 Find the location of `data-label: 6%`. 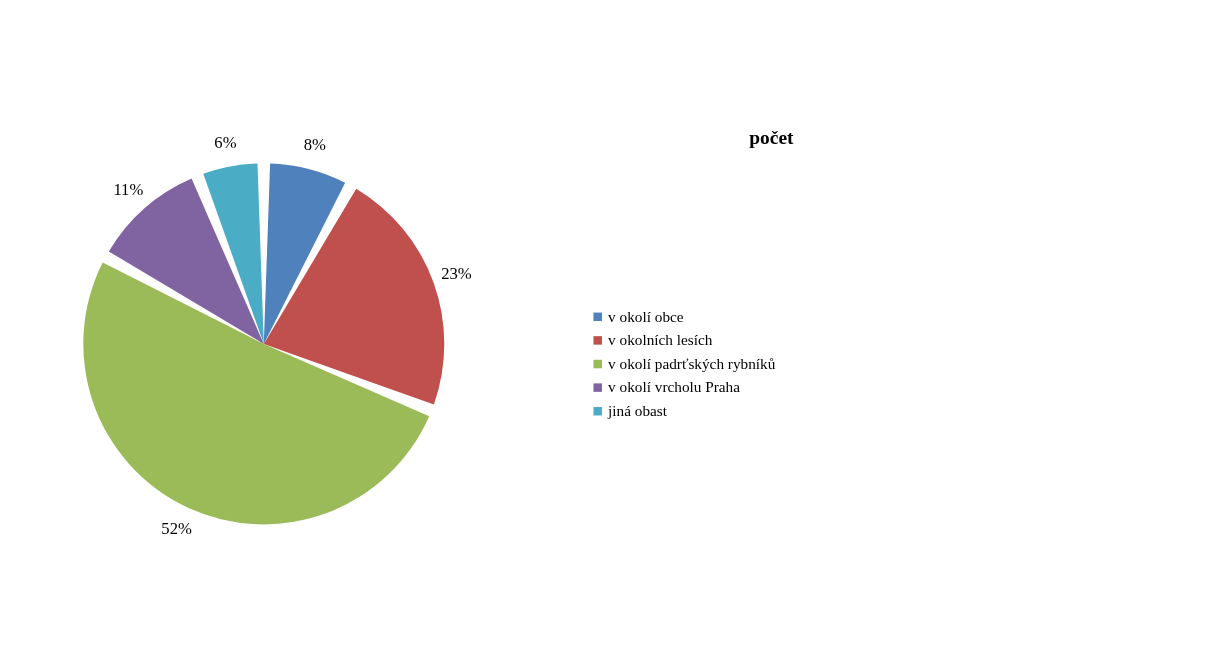

data-label: 6% is located at coordinates (225, 142).